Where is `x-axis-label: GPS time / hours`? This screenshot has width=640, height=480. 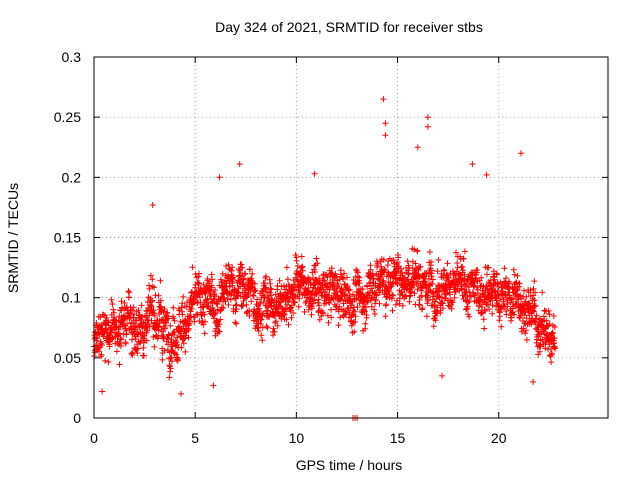 x-axis-label: GPS time / hours is located at coordinates (349, 465).